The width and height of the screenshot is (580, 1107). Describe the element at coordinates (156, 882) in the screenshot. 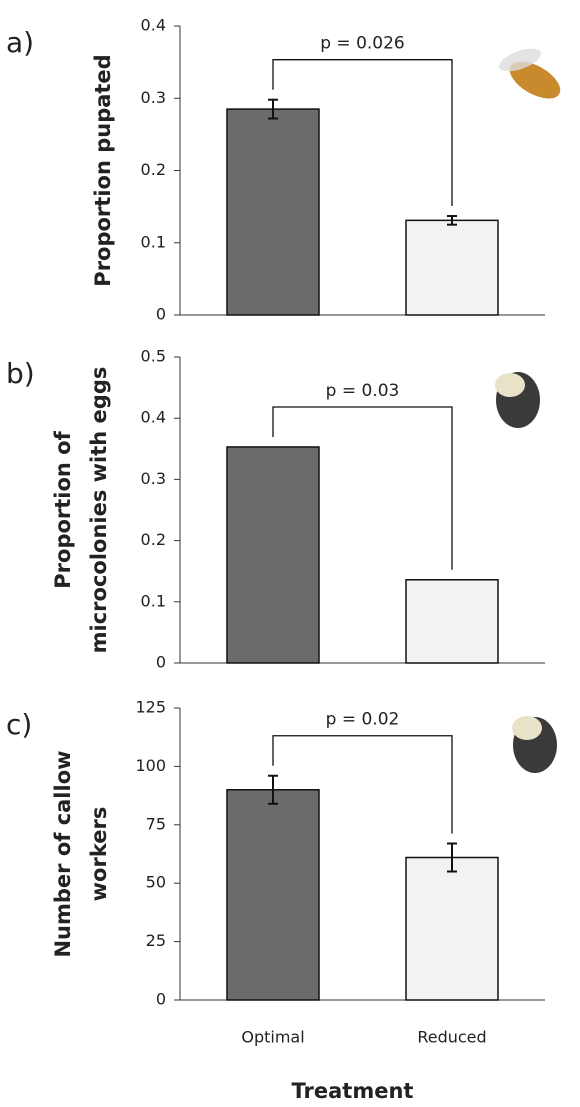

I see `y-tick-label: 50` at that location.